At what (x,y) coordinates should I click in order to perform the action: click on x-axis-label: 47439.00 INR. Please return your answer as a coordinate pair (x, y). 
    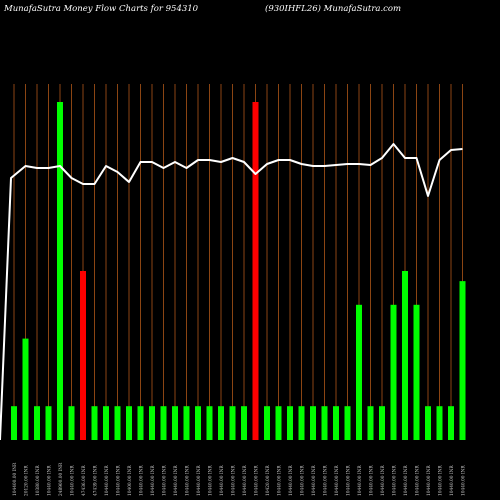
    Looking at the image, I should click on (96, 480).